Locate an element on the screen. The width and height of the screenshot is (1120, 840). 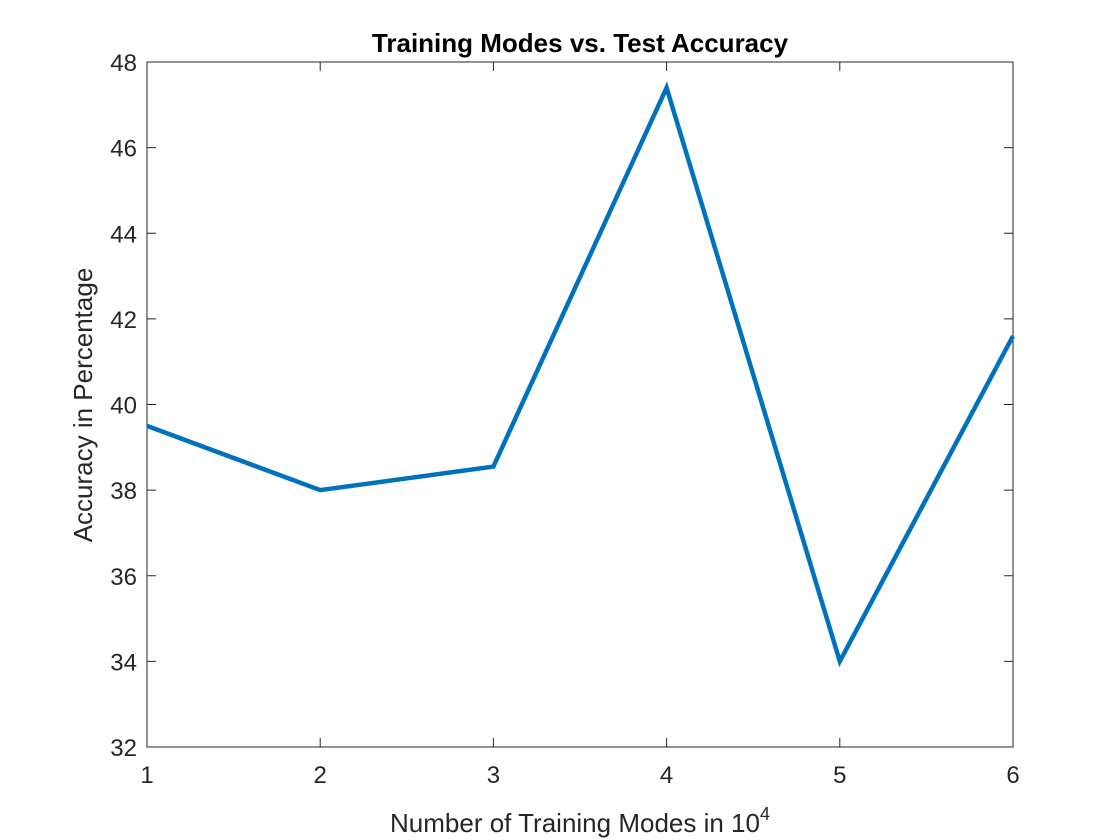
x-axis-label-text: Number of Training Modes in 10 is located at coordinates (575, 823).